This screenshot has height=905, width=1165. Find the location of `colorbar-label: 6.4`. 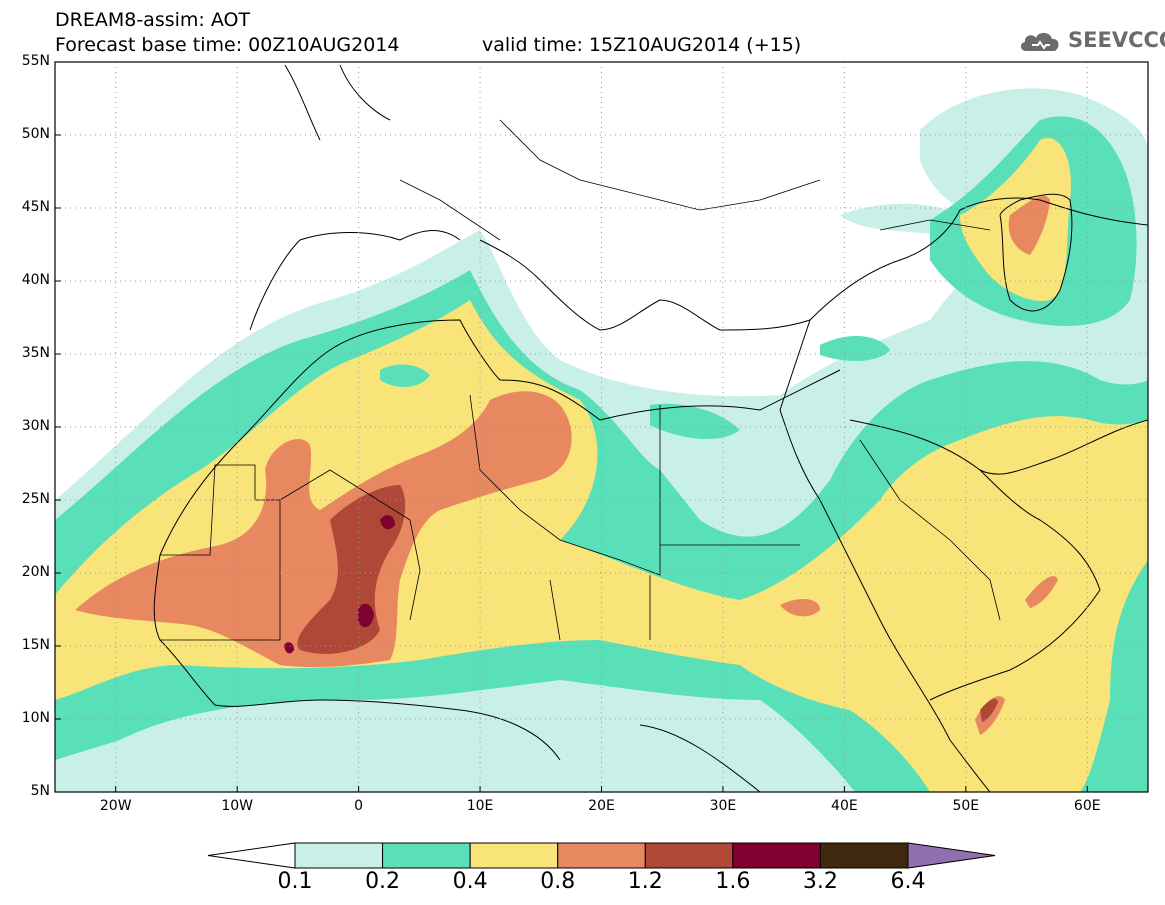

colorbar-label: 6.4 is located at coordinates (908, 881).